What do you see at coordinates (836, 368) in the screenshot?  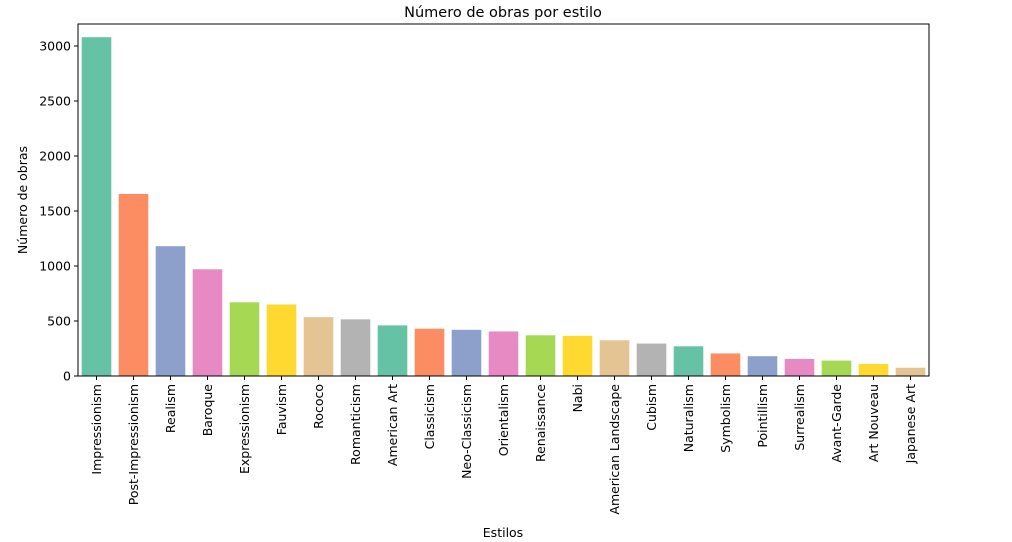 I see `bar-avant-garde` at bounding box center [836, 368].